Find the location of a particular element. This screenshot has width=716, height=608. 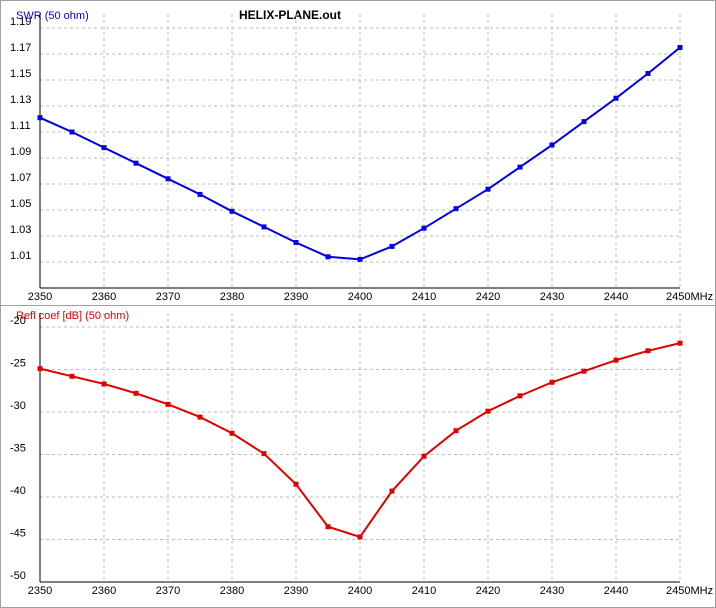

y-tick-label: -45 is located at coordinates (18, 533).